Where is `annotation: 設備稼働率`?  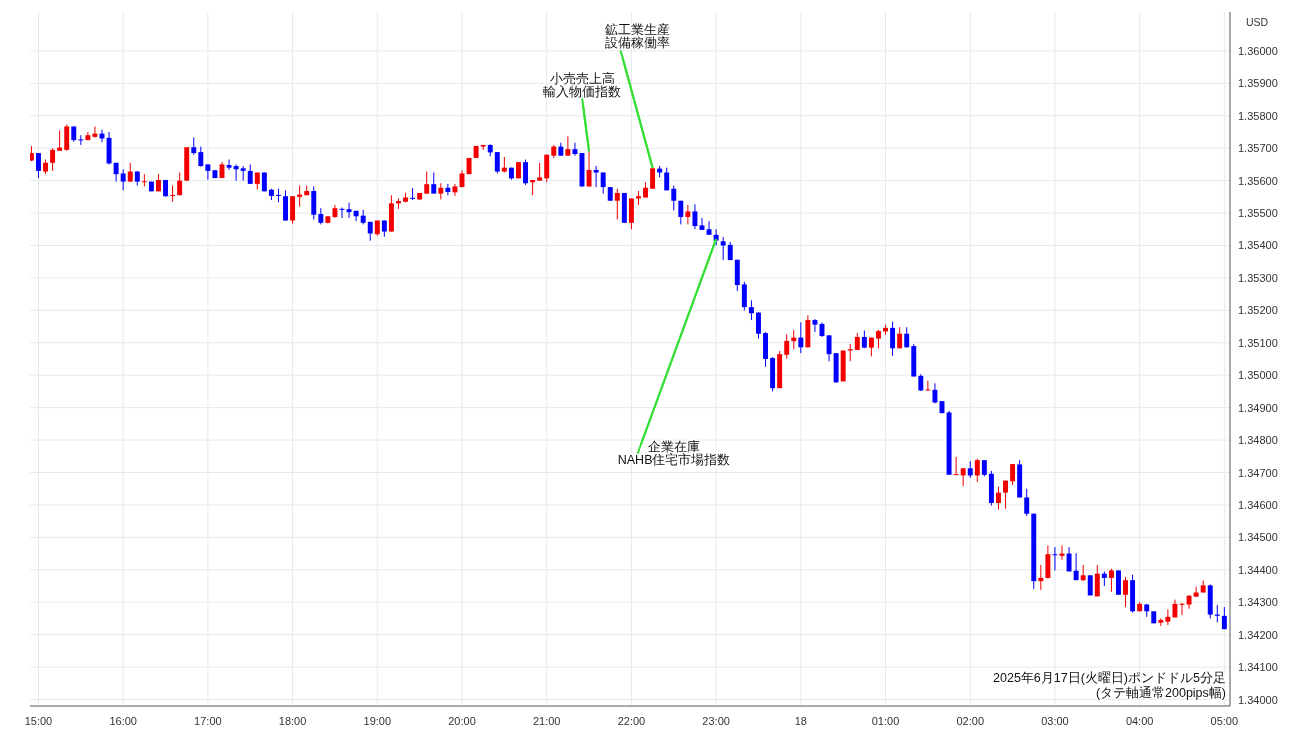 annotation: 設備稼働率 is located at coordinates (638, 42).